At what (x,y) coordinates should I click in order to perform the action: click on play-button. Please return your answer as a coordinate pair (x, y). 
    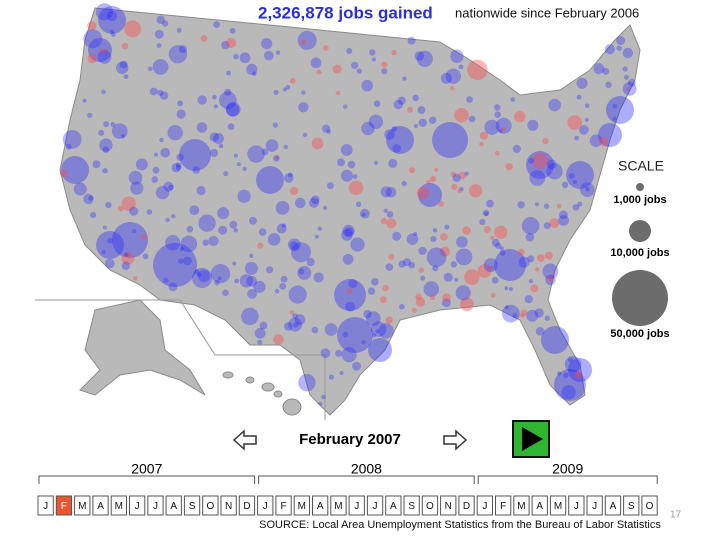
    Looking at the image, I should click on (531, 439).